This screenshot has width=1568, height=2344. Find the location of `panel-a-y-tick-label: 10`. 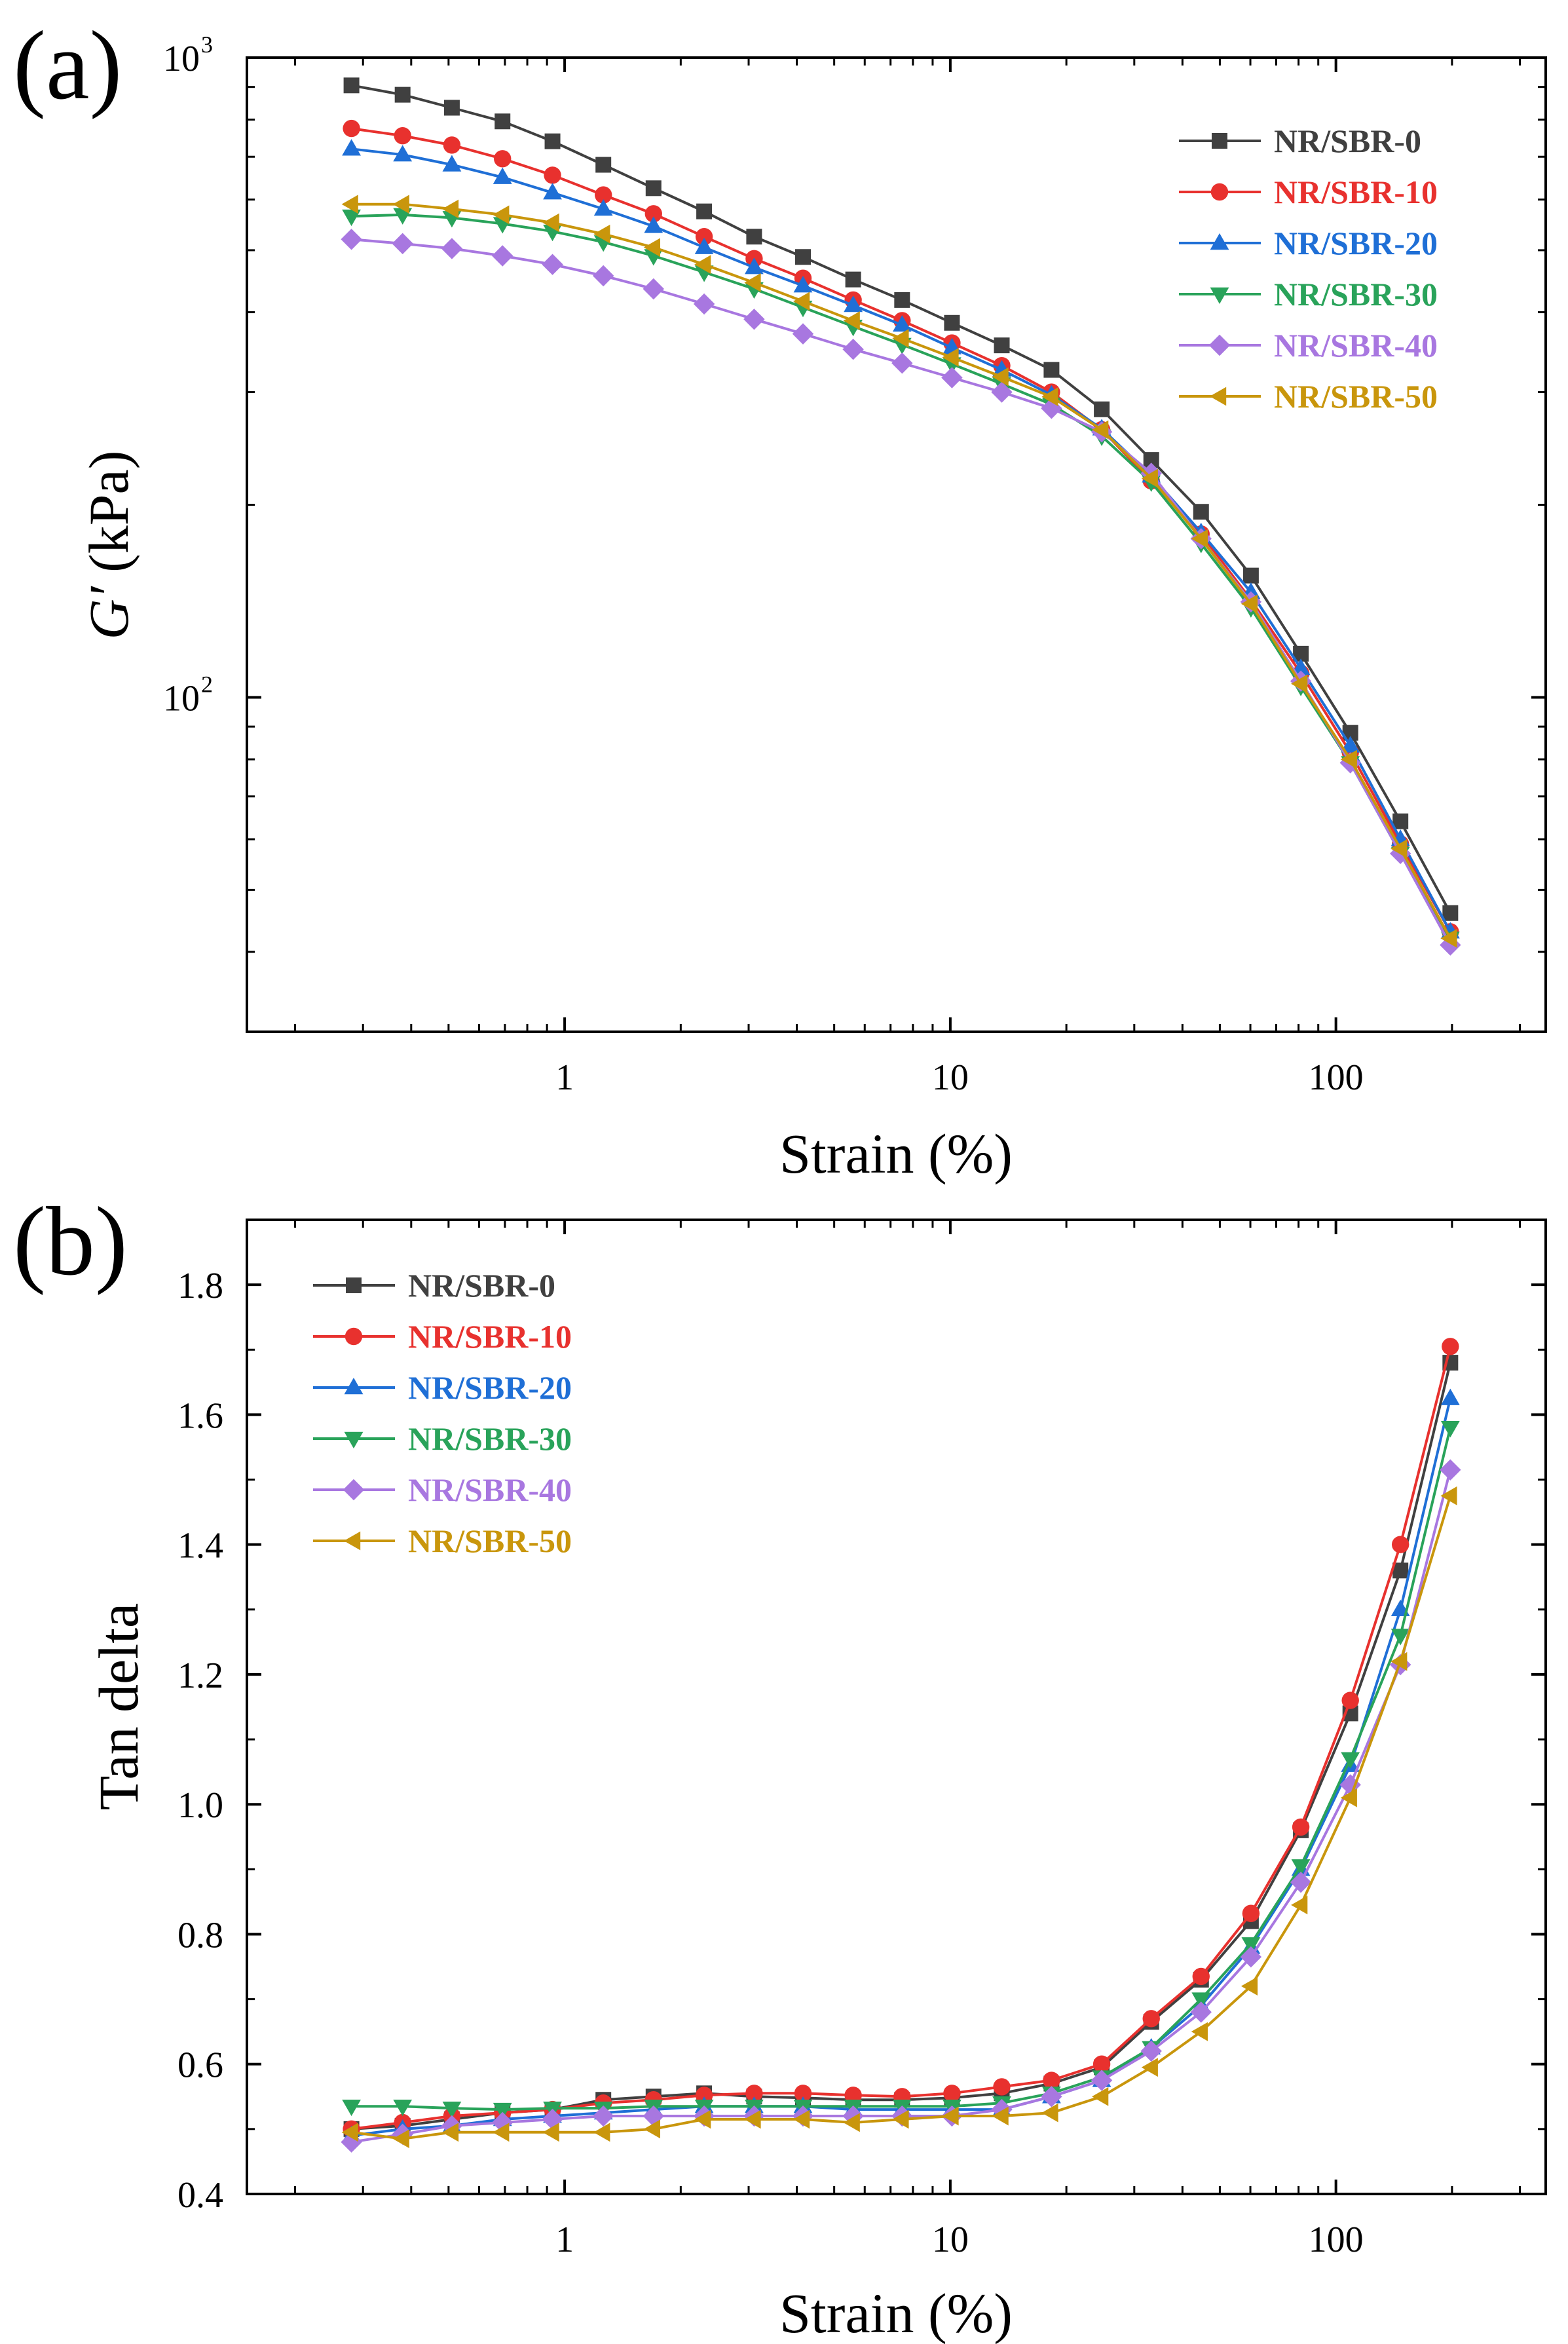

panel-a-y-tick-label: 10 is located at coordinates (181, 698).